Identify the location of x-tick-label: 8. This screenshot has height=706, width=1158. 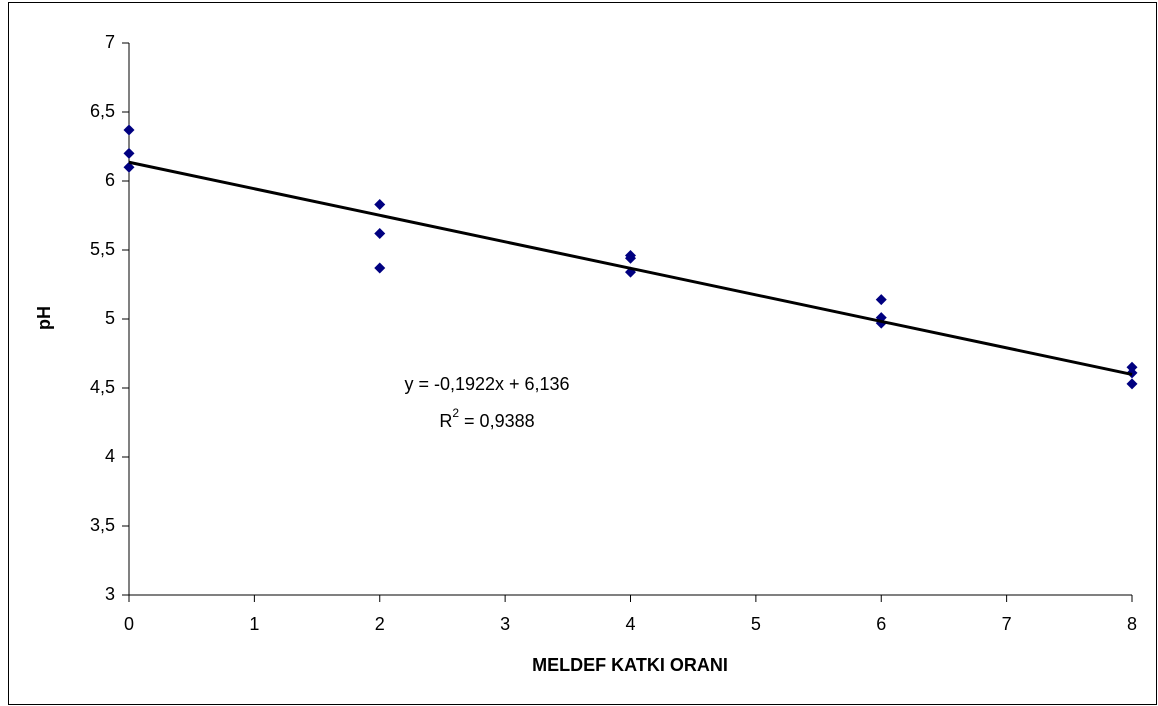
(1132, 624).